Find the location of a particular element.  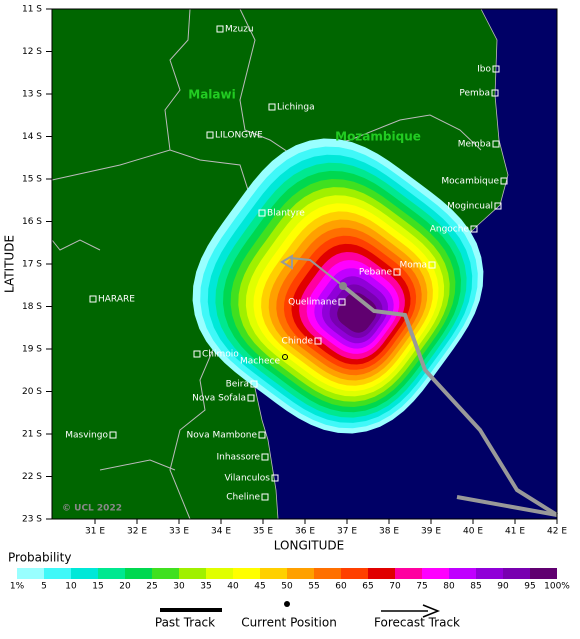

place-label: Chinde is located at coordinates (298, 342).